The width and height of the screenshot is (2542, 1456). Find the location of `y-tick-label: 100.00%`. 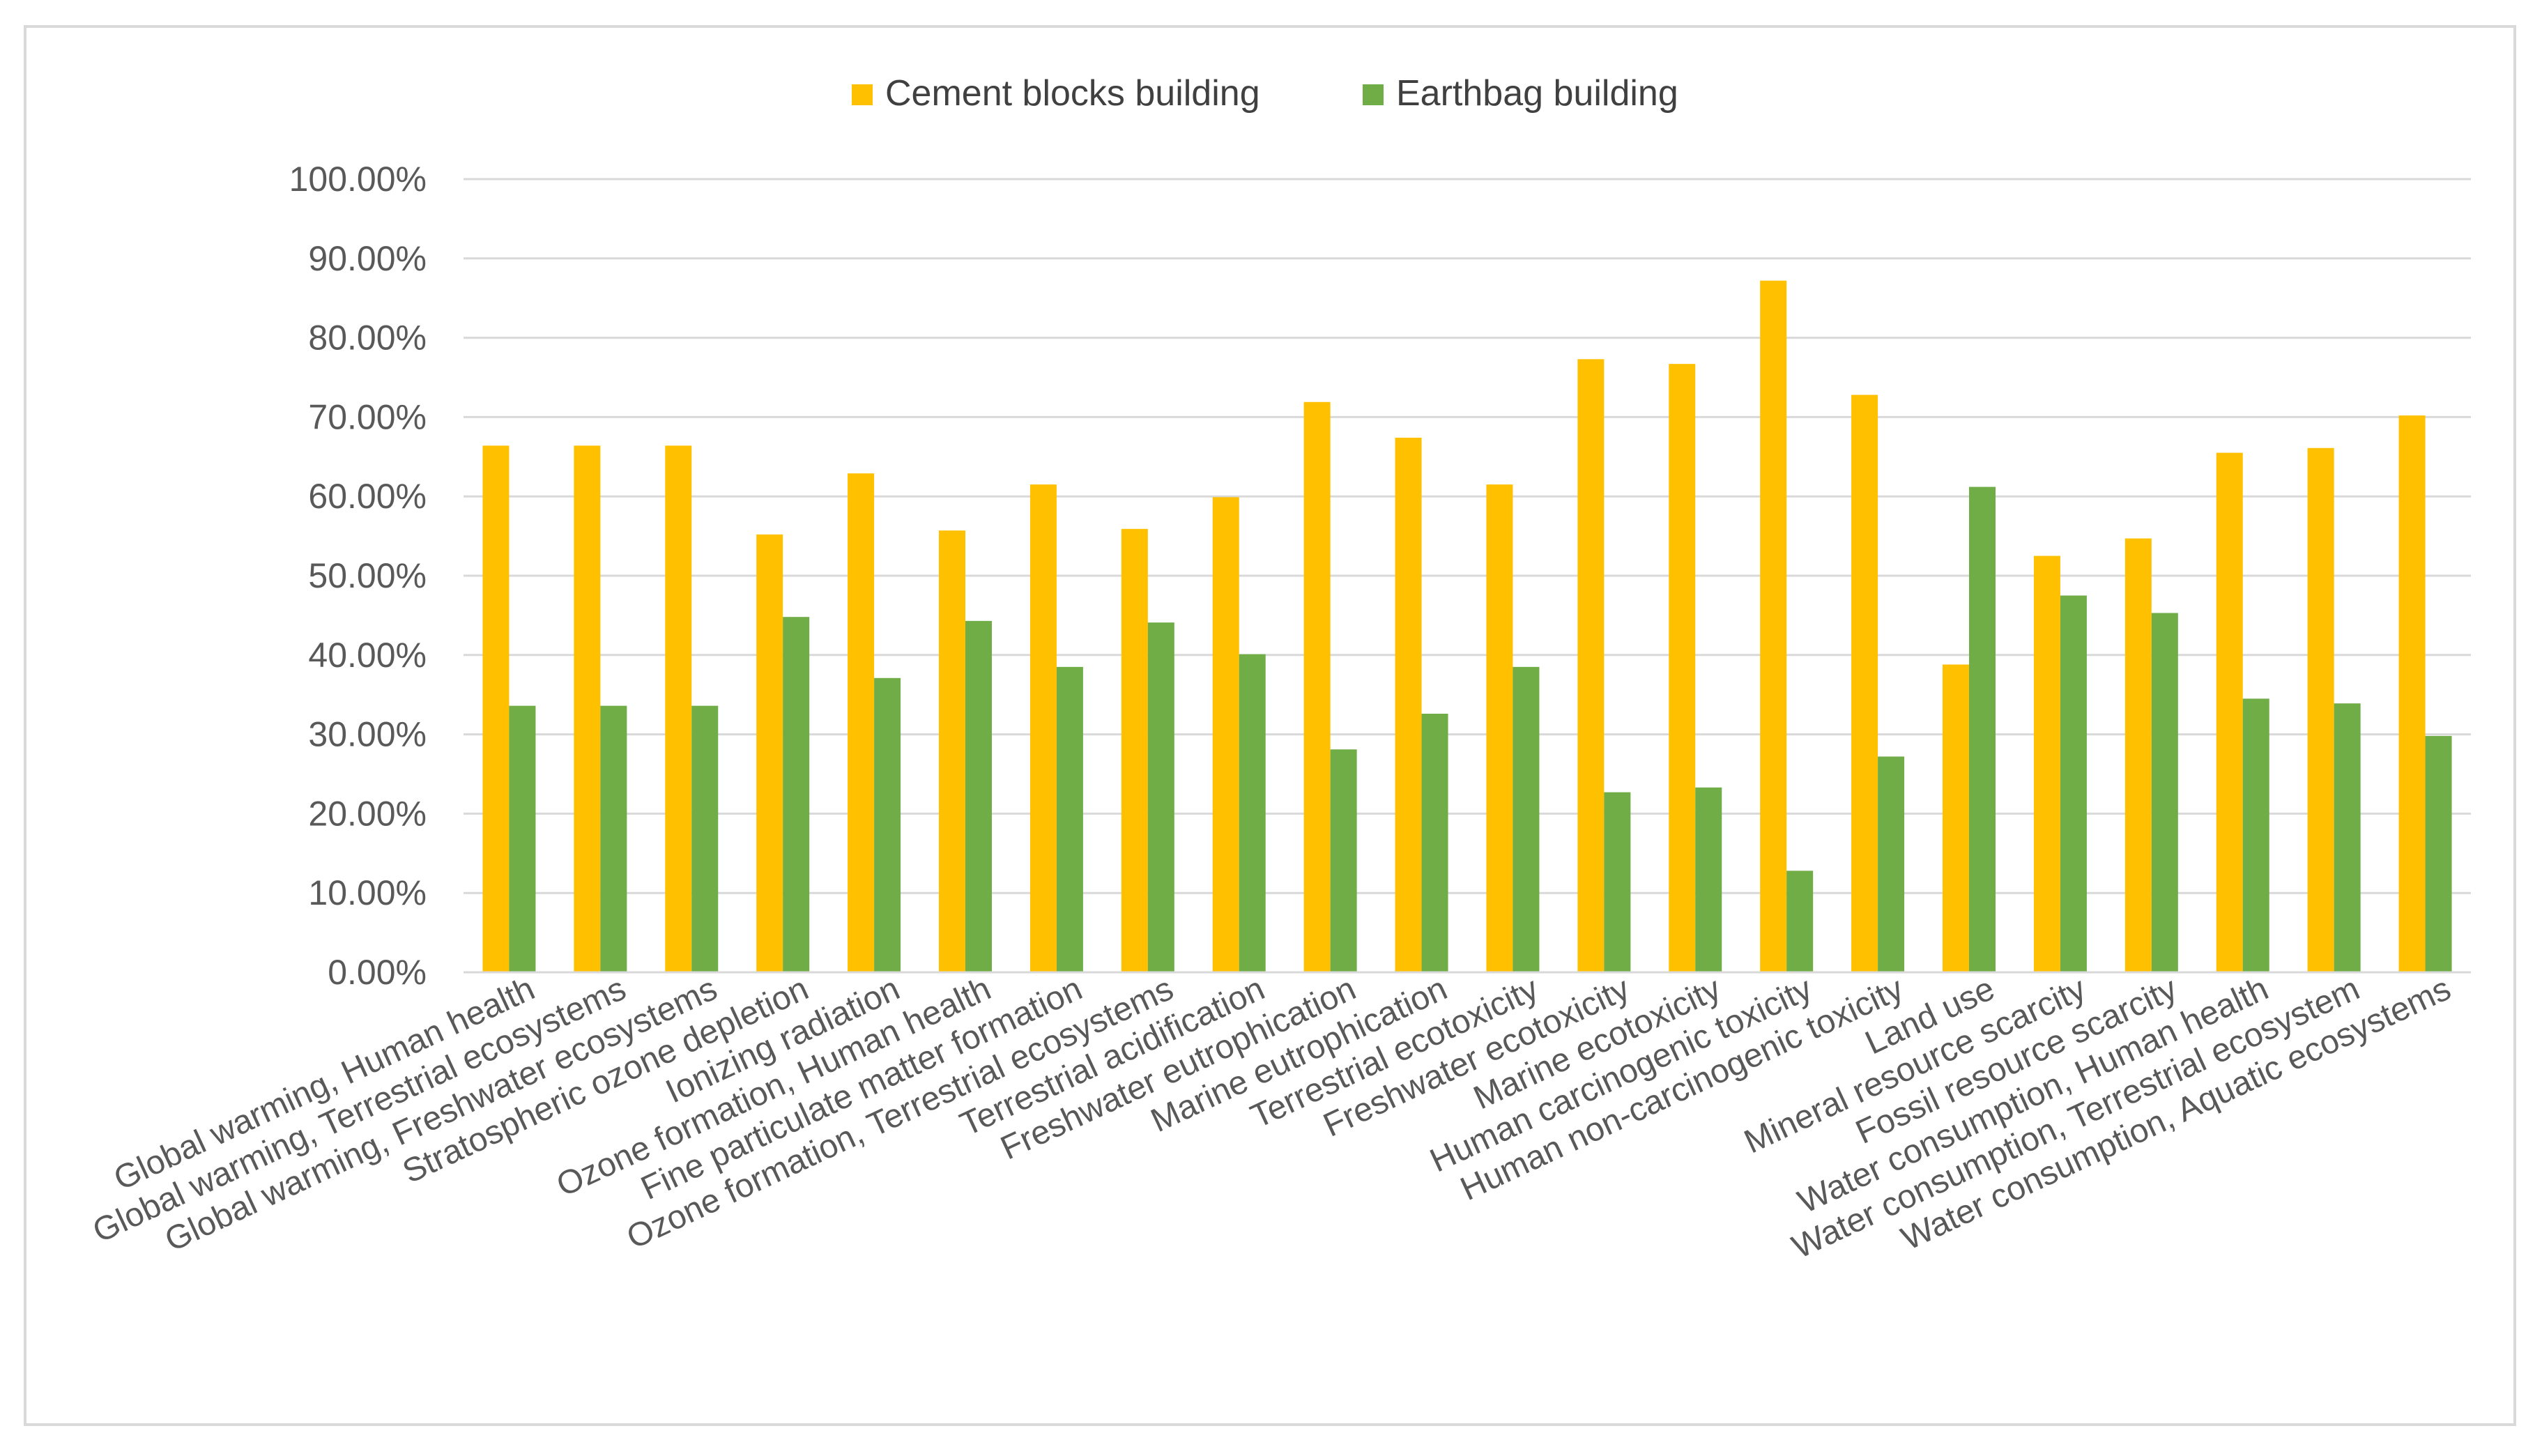

y-tick-label: 100.00% is located at coordinates (358, 180).